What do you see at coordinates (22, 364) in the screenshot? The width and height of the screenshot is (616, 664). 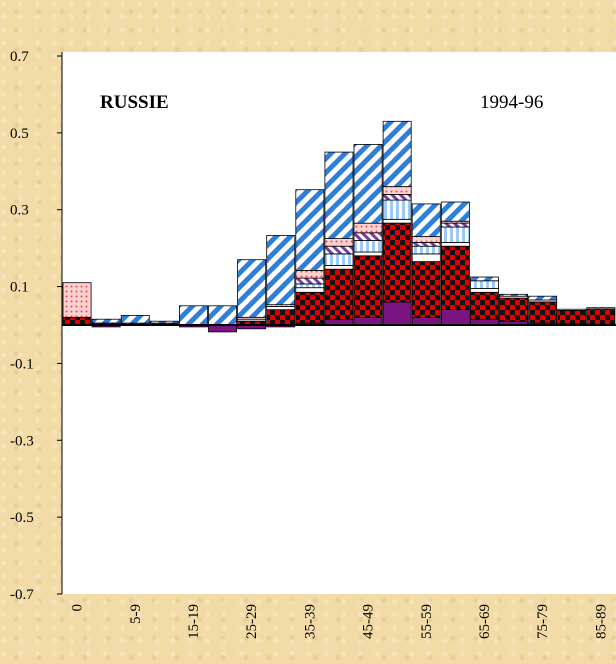 I see `y-tick-label: -0.1` at bounding box center [22, 364].